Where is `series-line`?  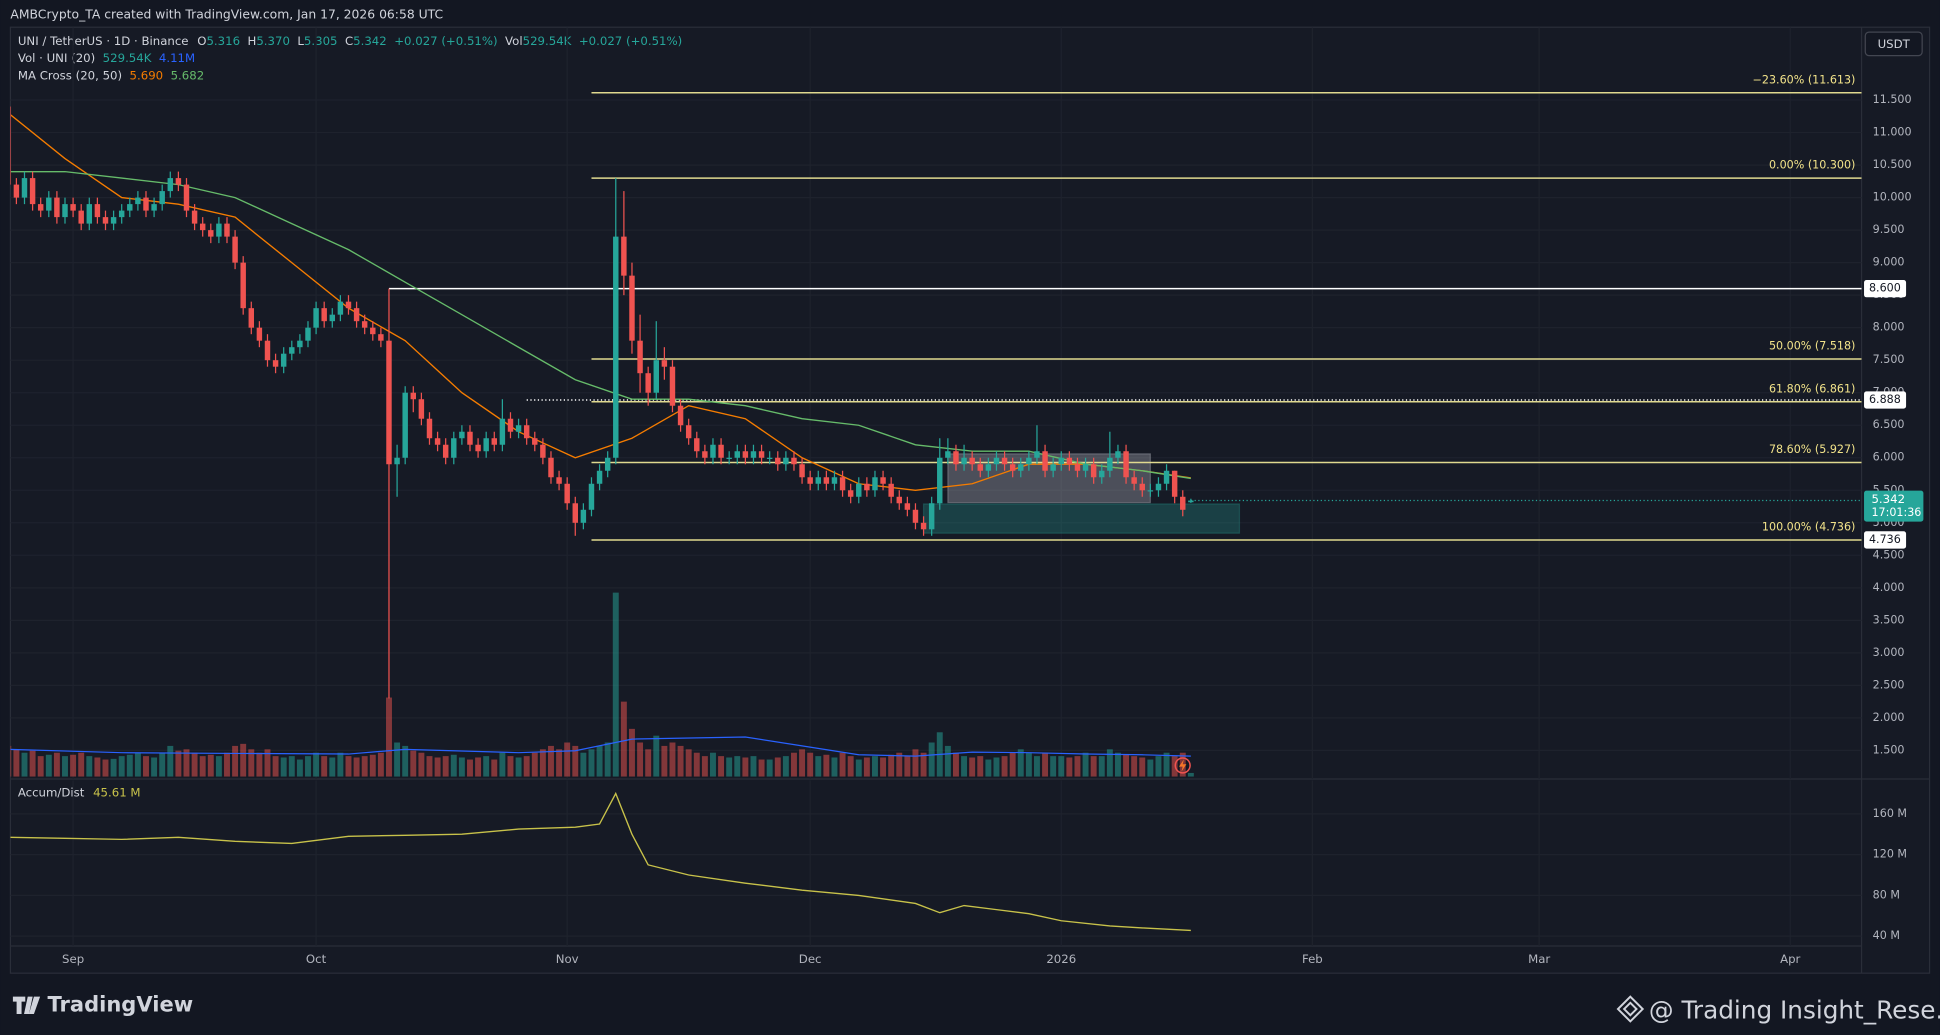 series-line is located at coordinates (600, 746).